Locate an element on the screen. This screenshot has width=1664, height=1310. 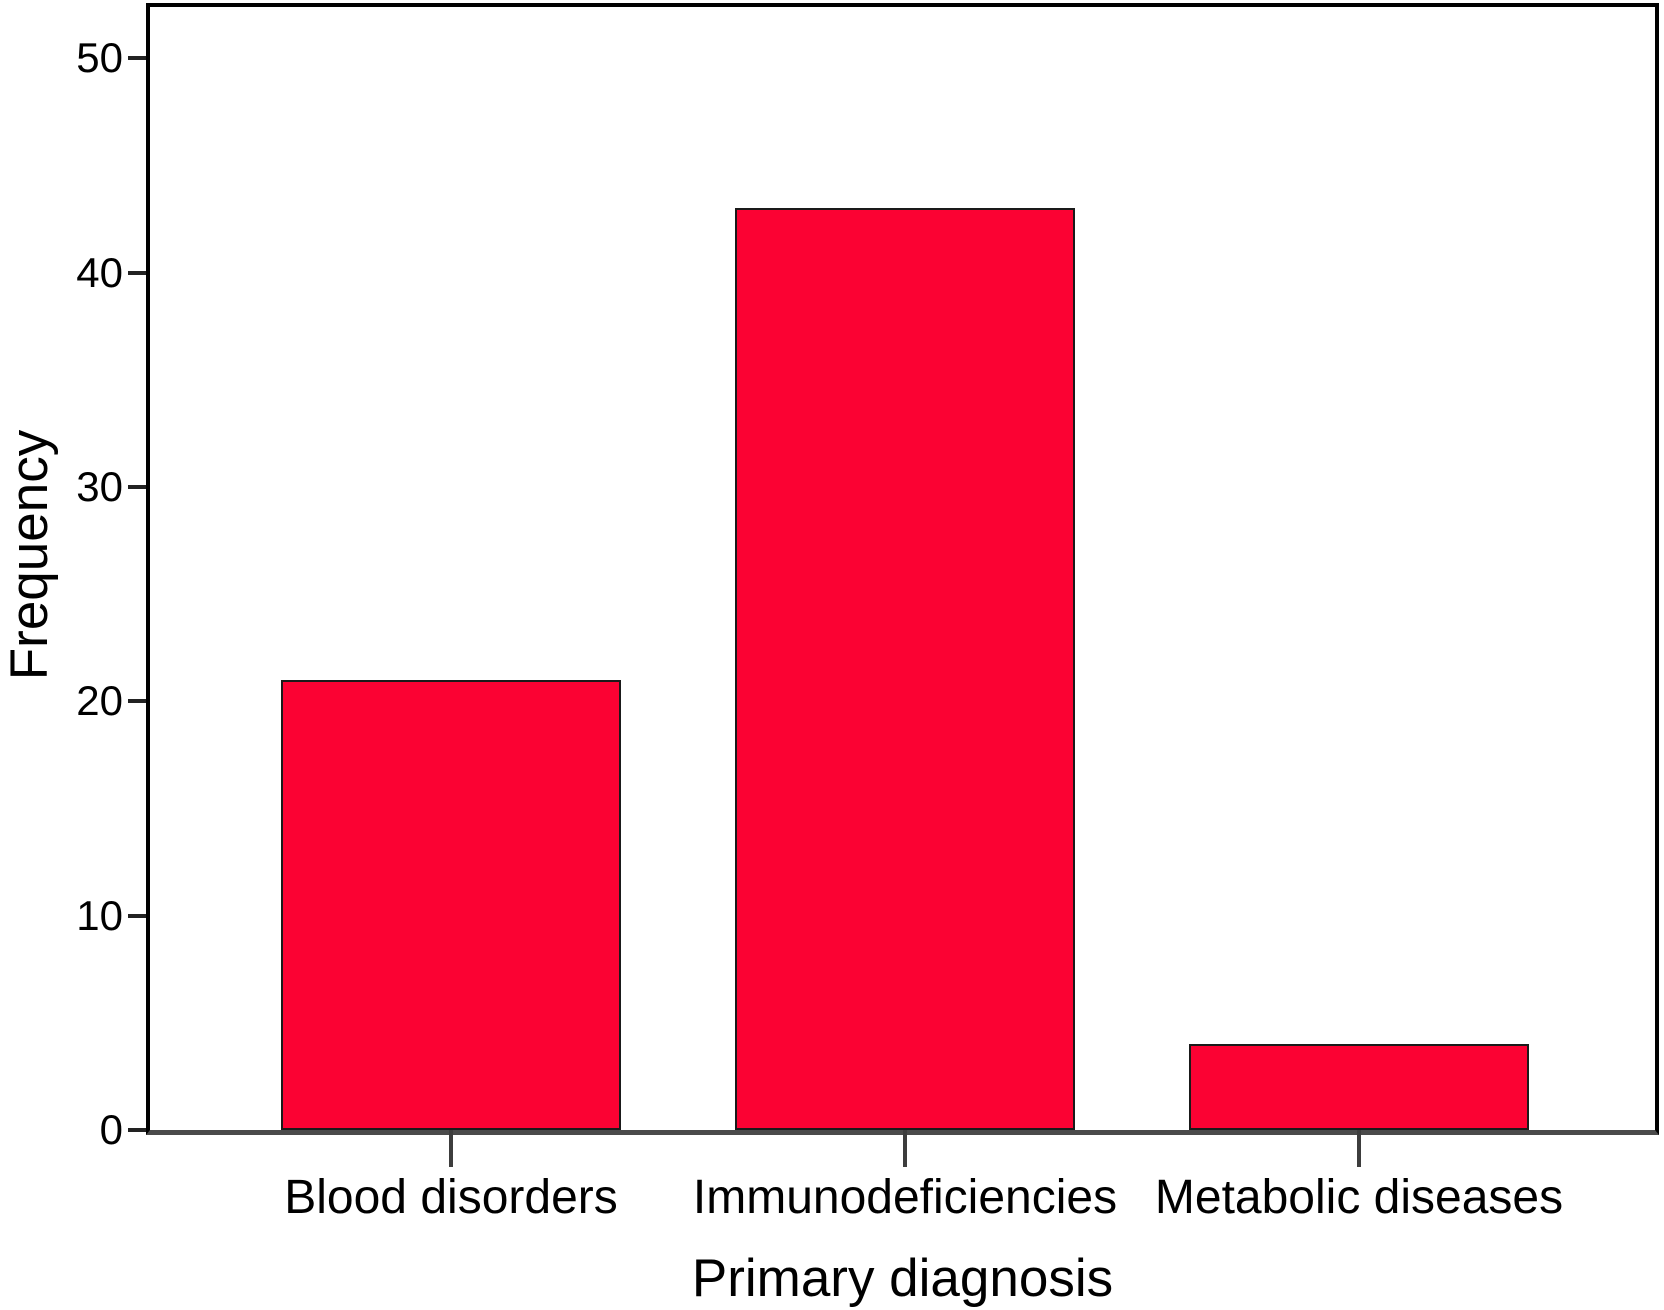
y-tick-label: 50 is located at coordinates (99, 57).